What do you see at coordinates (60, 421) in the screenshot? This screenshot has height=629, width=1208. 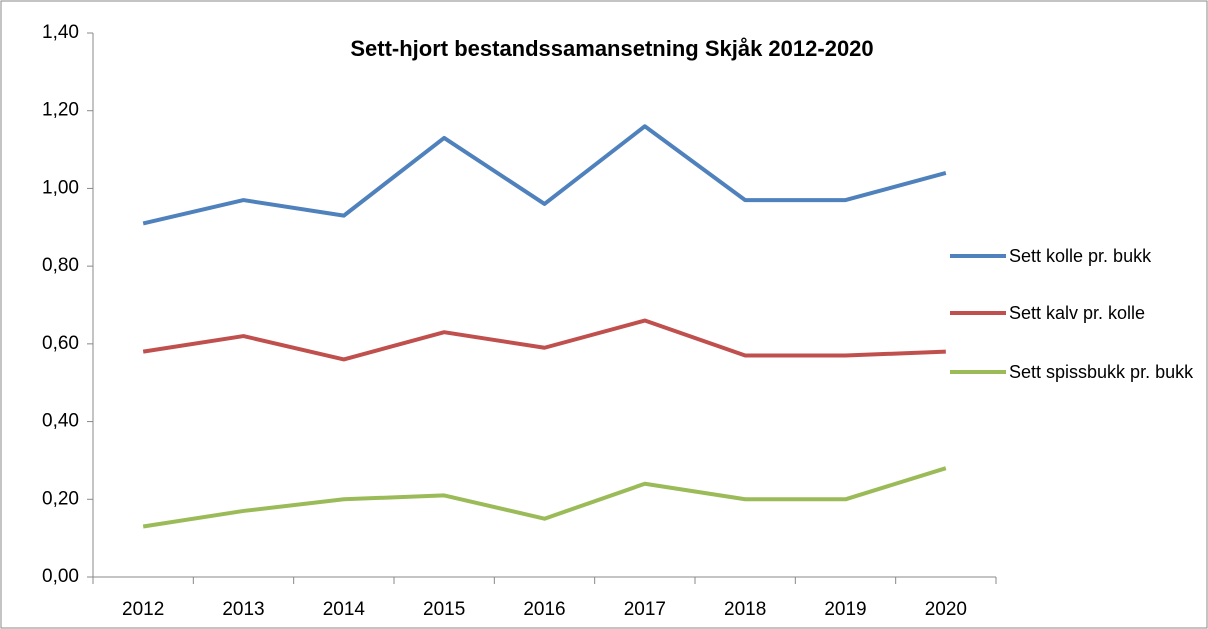 I see `y-tick-label: 0,40` at bounding box center [60, 421].